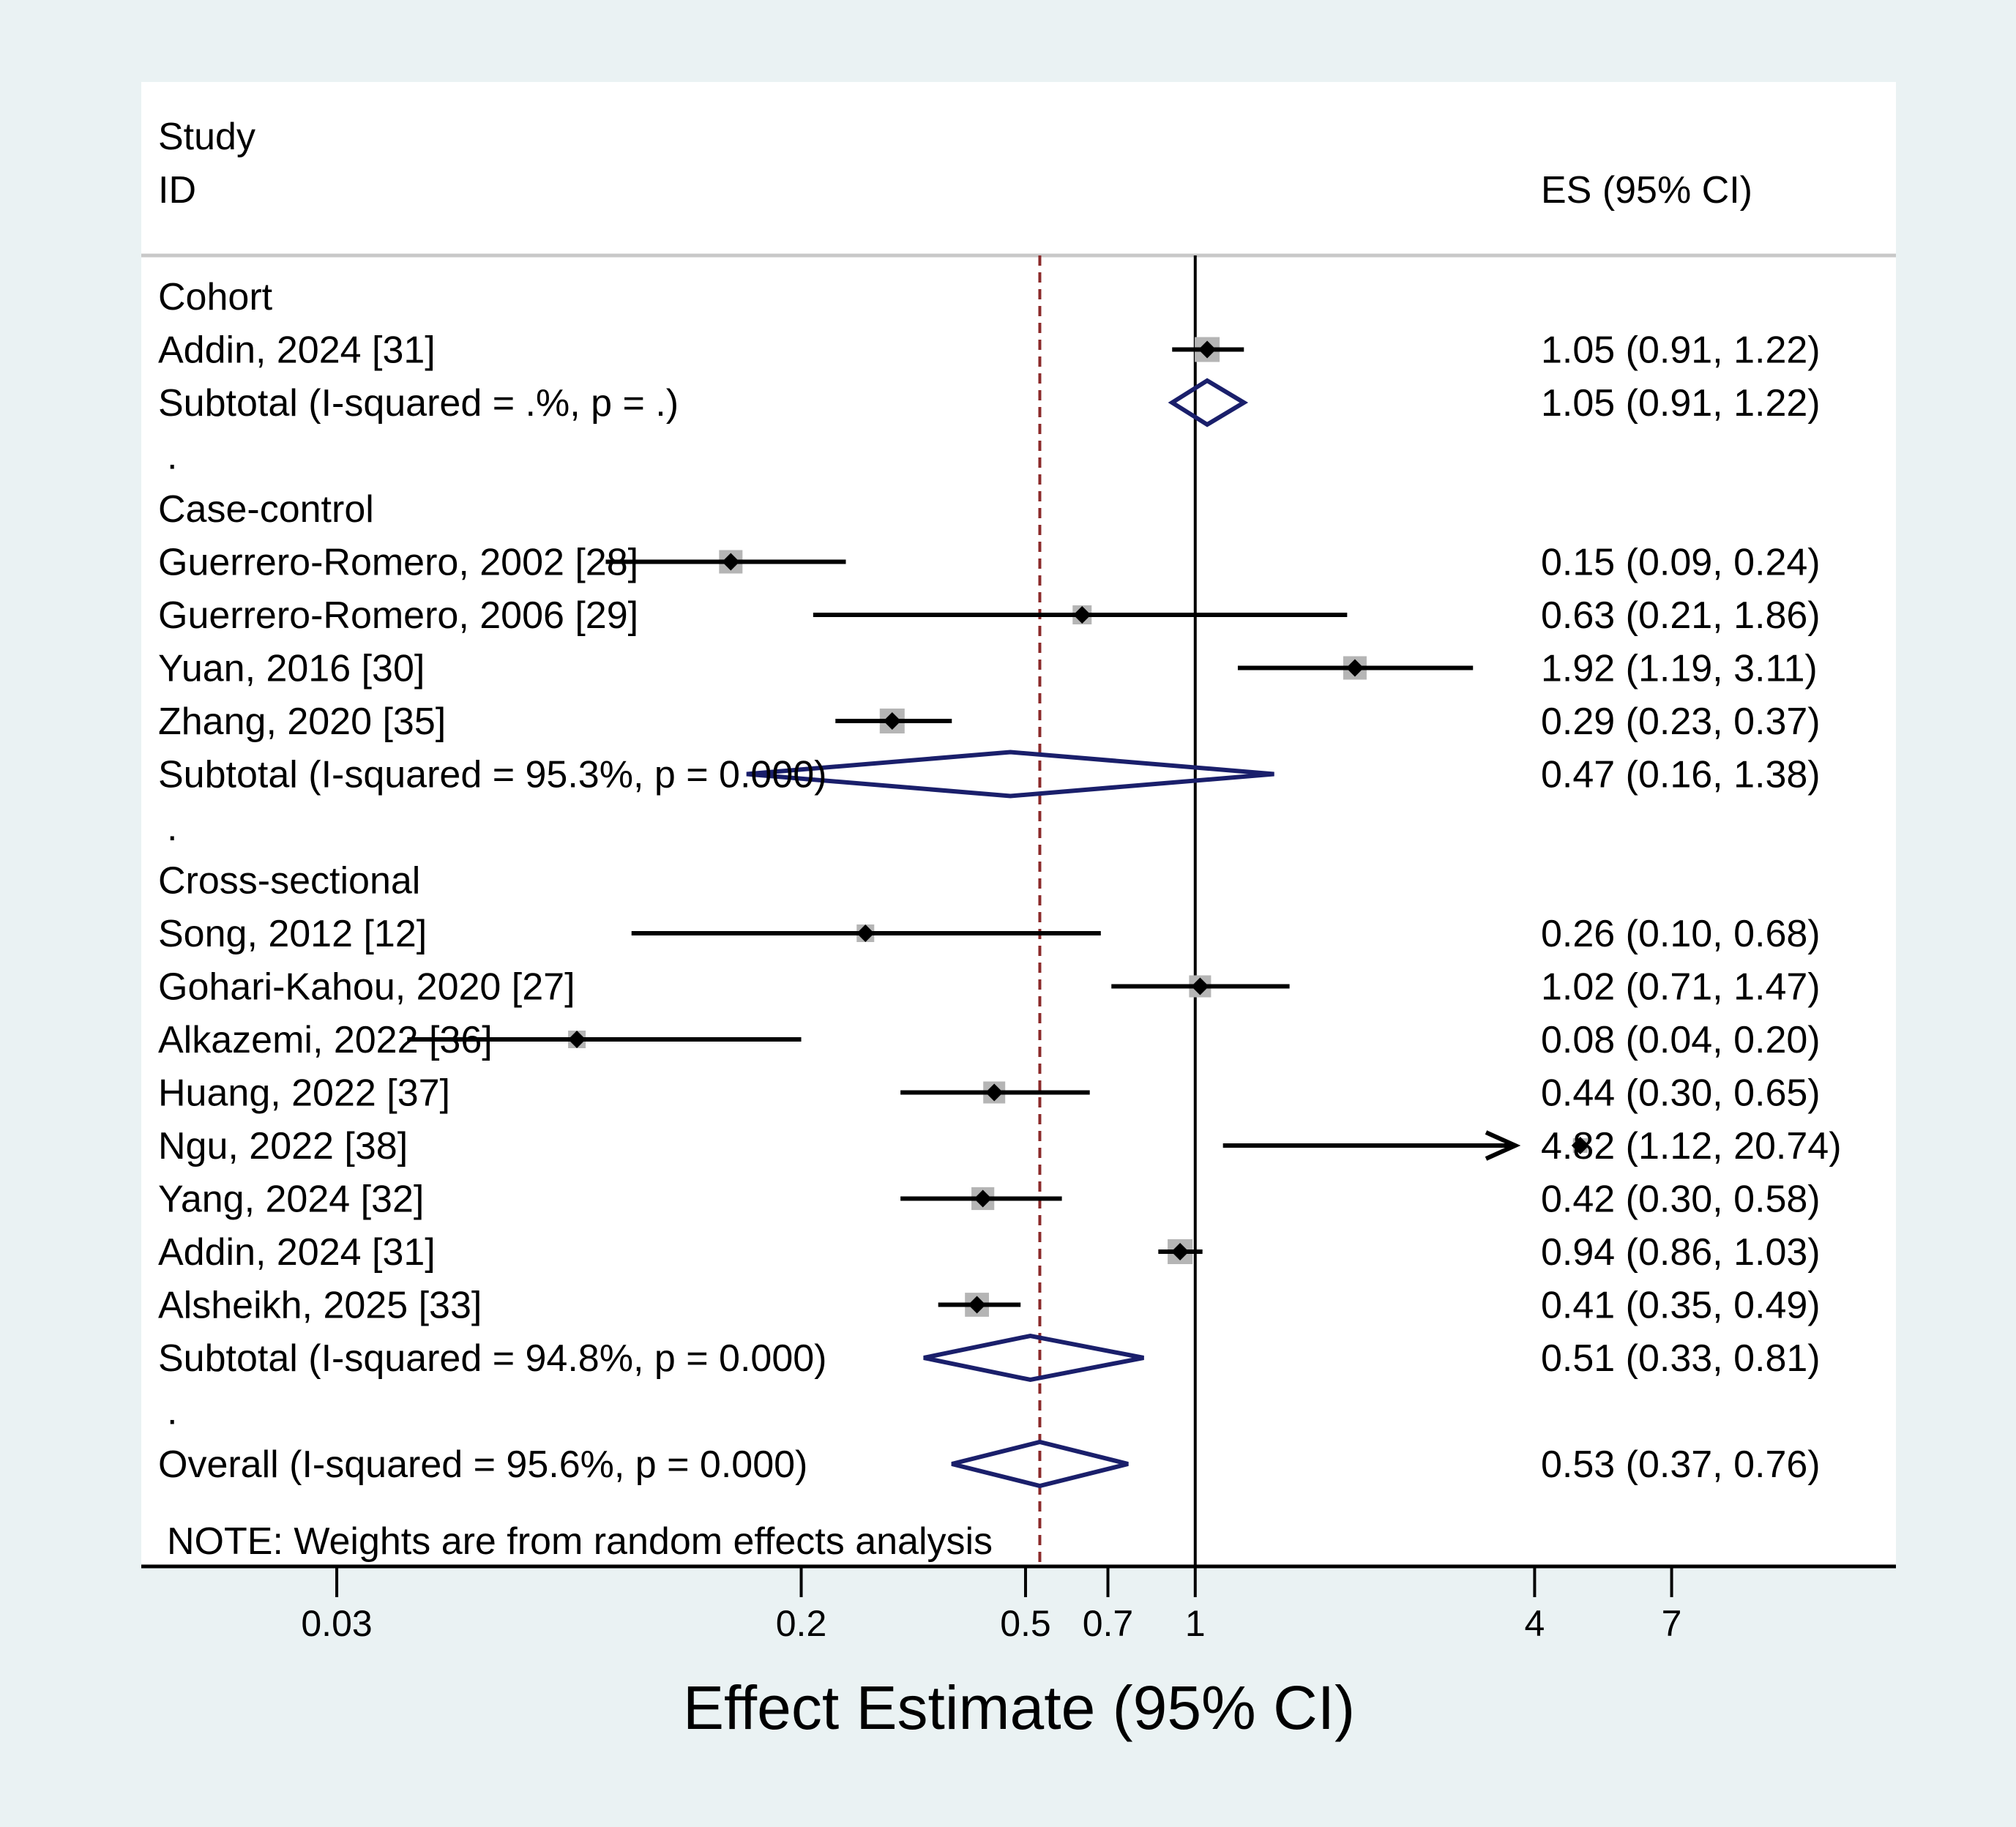 This screenshot has height=1827, width=2016. What do you see at coordinates (1681, 987) in the screenshot?
I see `row-es-ci: 1.02 (0.71, 1.47)` at bounding box center [1681, 987].